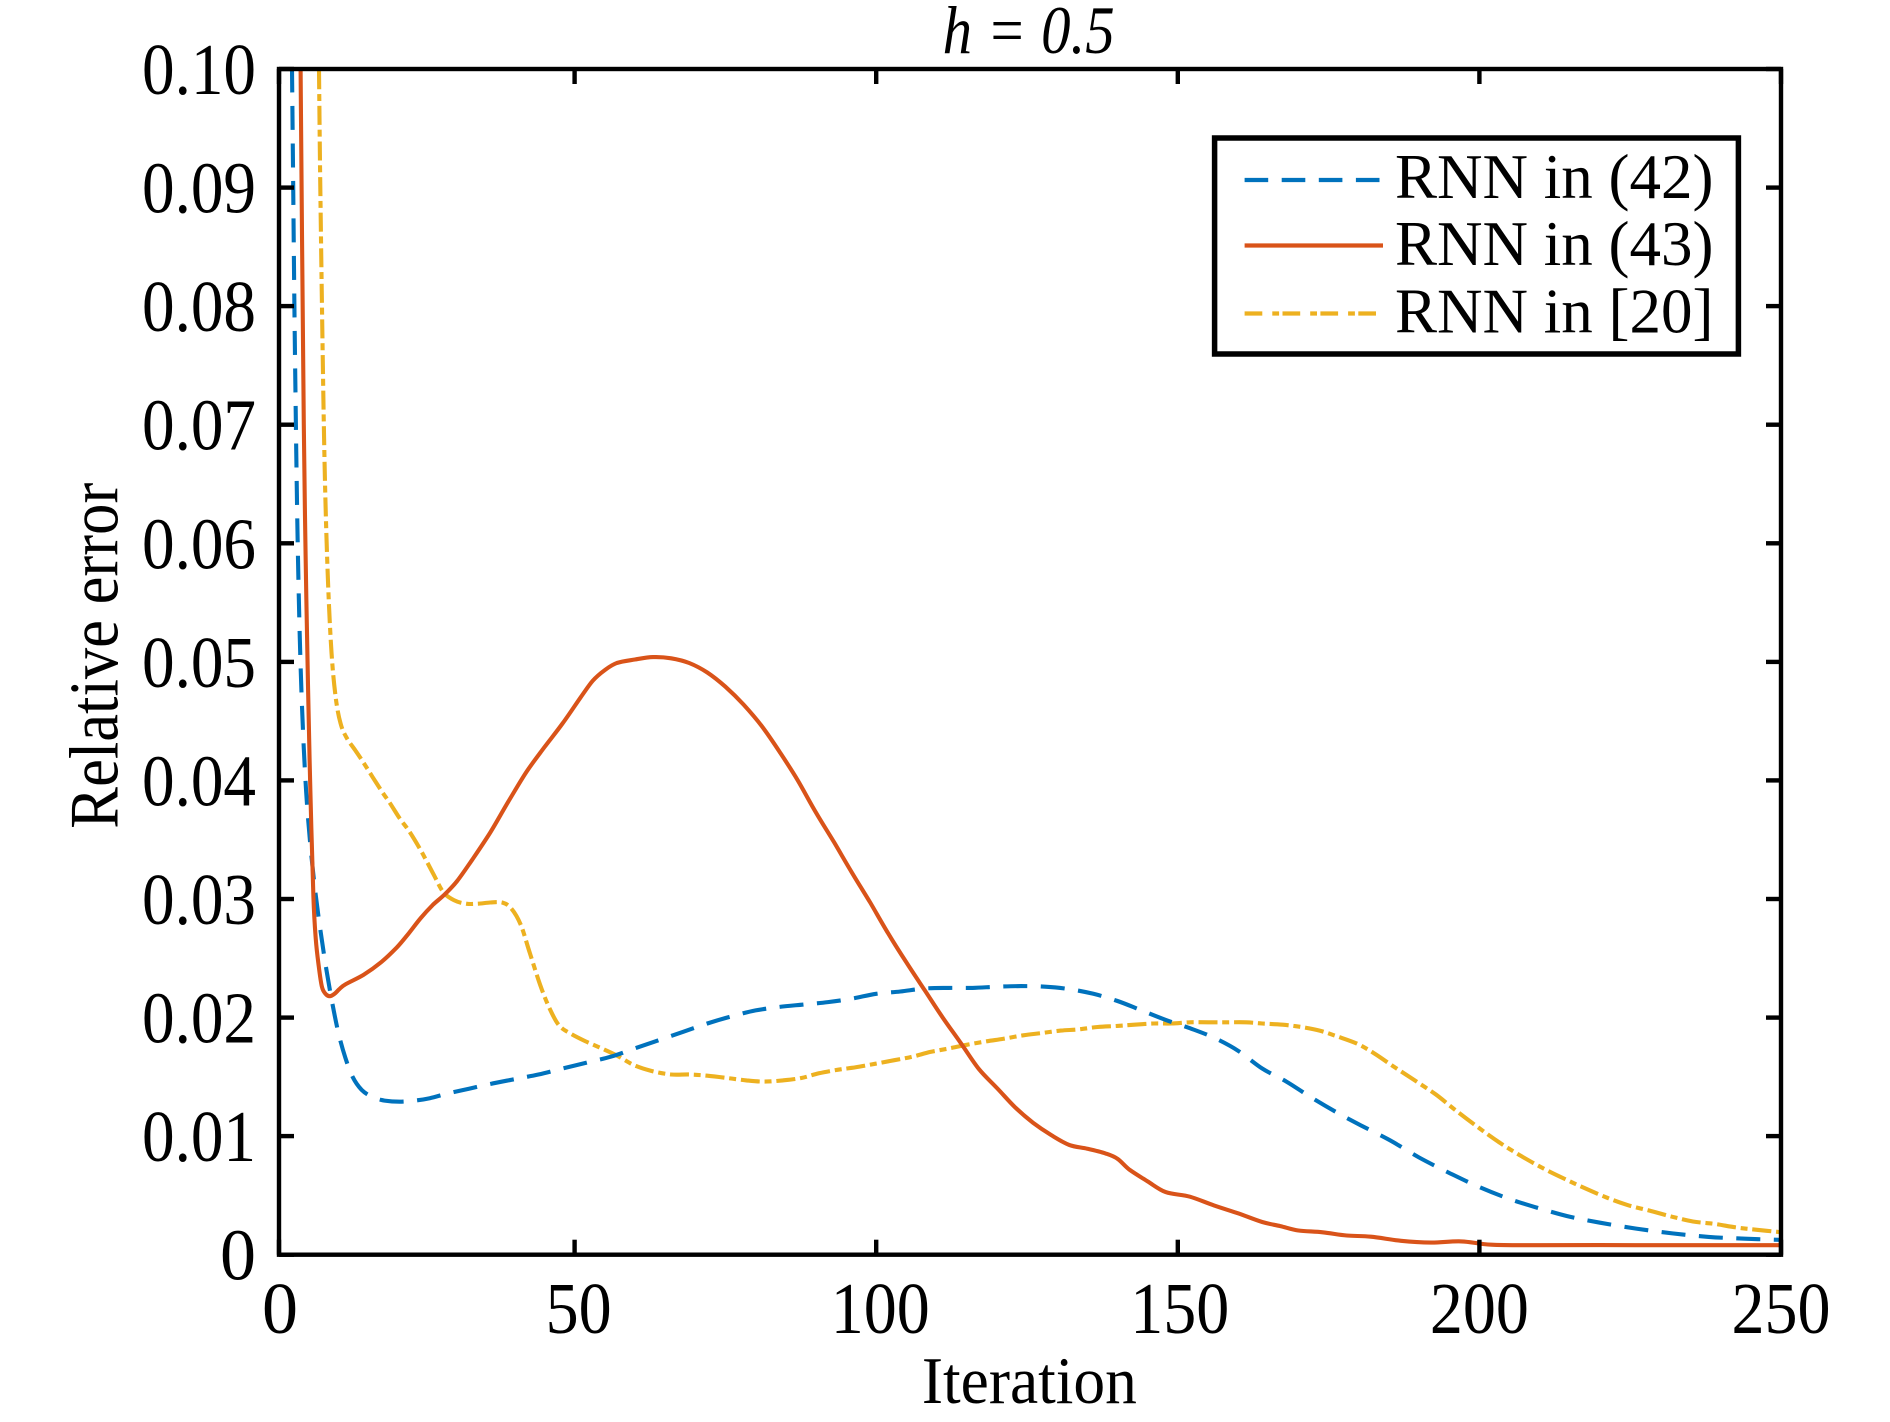  Describe the element at coordinates (199, 188) in the screenshot. I see `svg-text: 0.09` at that location.